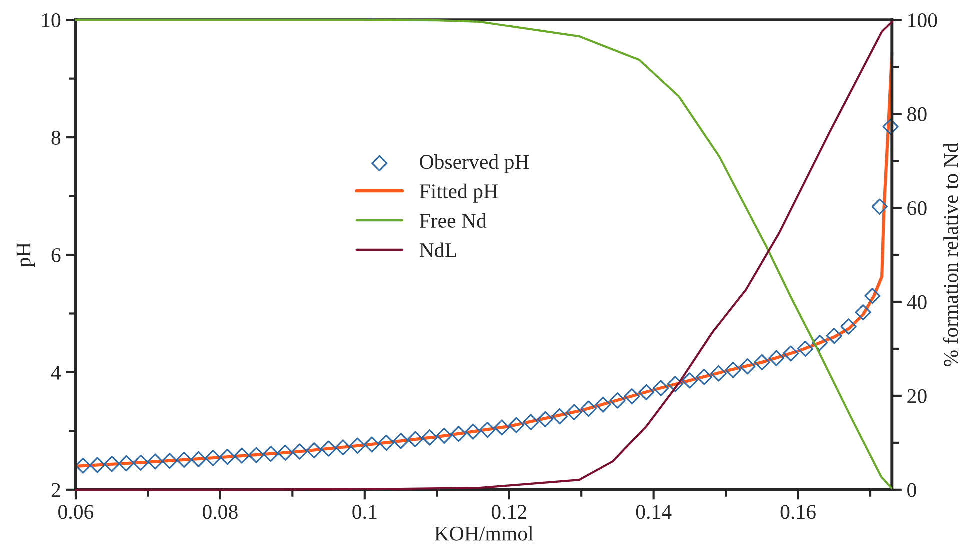  What do you see at coordinates (917, 208) in the screenshot?
I see `y2-tick-label: 60` at bounding box center [917, 208].